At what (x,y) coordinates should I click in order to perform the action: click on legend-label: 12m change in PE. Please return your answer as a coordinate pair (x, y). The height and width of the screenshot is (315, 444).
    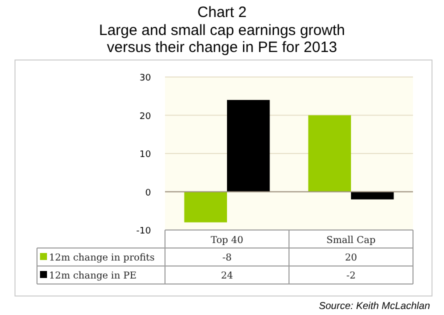
    Looking at the image, I should click on (93, 276).